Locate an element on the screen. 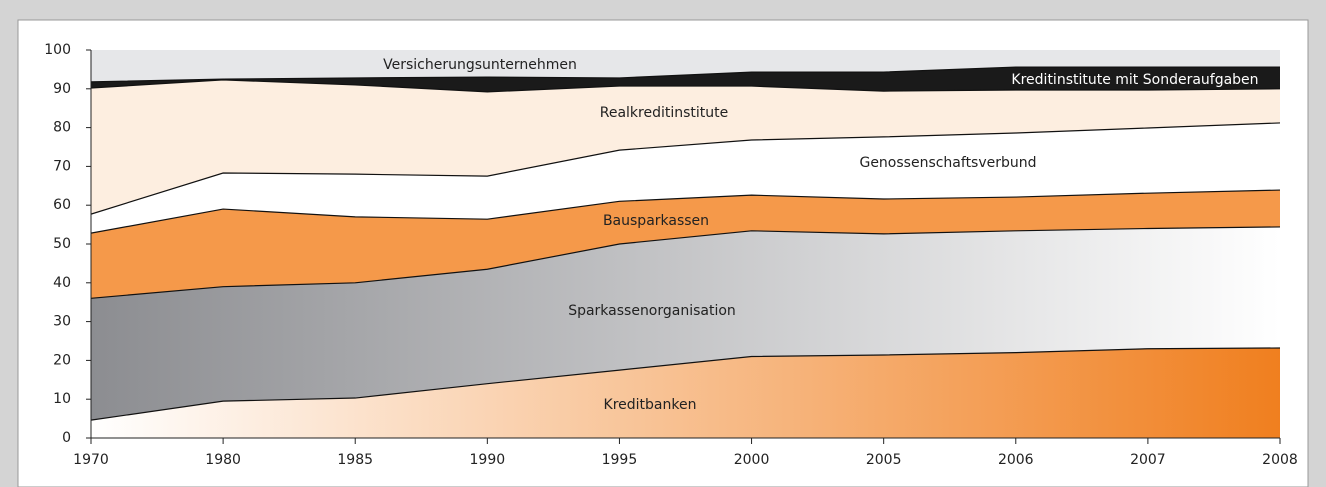 This screenshot has height=487, width=1326. y-tick-label: 70 is located at coordinates (62, 166).